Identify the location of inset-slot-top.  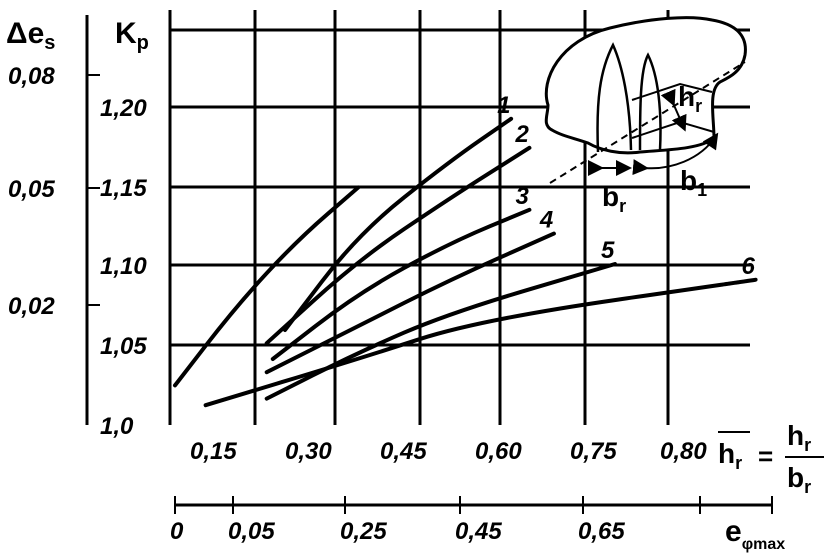
(672, 91).